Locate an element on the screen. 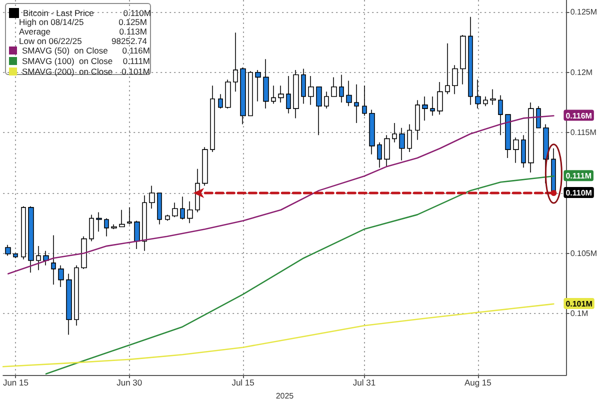  y-tick-label: 0.1M is located at coordinates (579, 313).